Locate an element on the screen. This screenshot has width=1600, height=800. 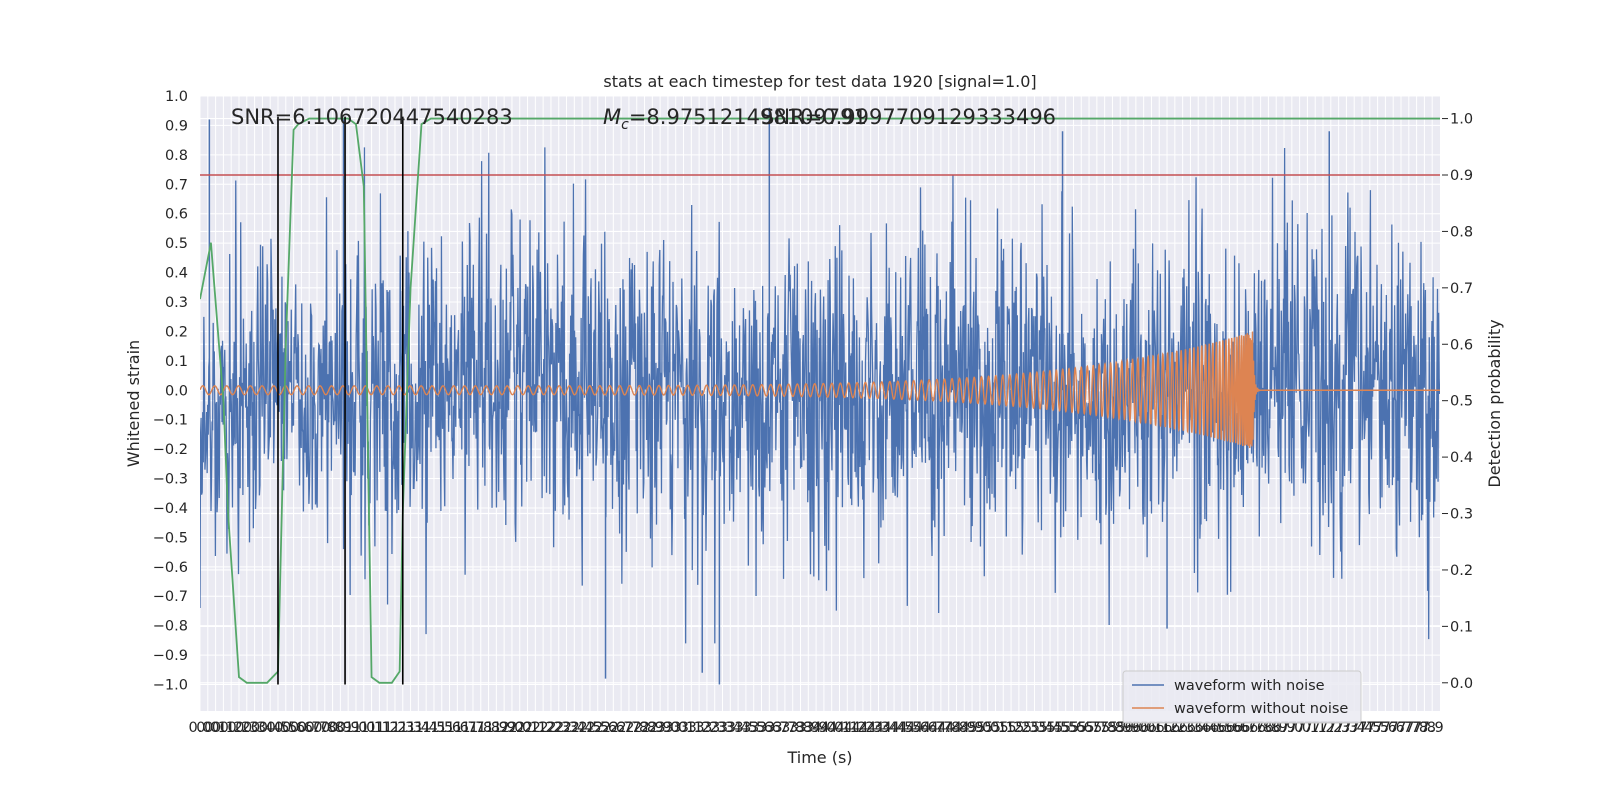
x-tick-label: 6.2 is located at coordinates (1174, 728).